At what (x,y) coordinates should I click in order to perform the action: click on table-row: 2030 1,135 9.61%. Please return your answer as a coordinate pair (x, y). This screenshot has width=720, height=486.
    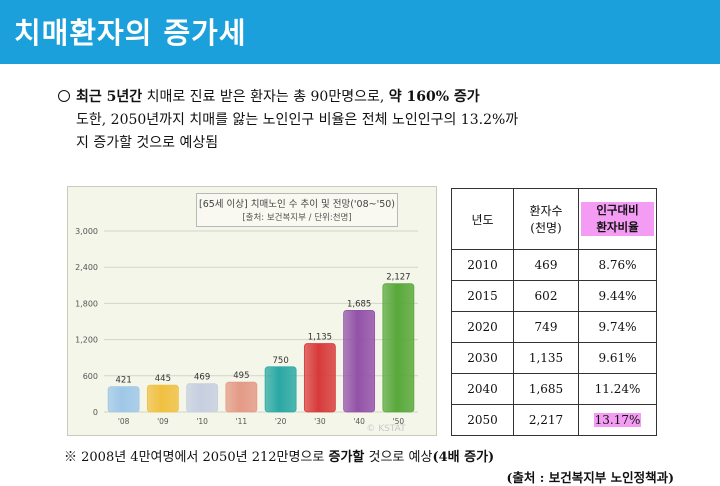
    Looking at the image, I should click on (554, 358).